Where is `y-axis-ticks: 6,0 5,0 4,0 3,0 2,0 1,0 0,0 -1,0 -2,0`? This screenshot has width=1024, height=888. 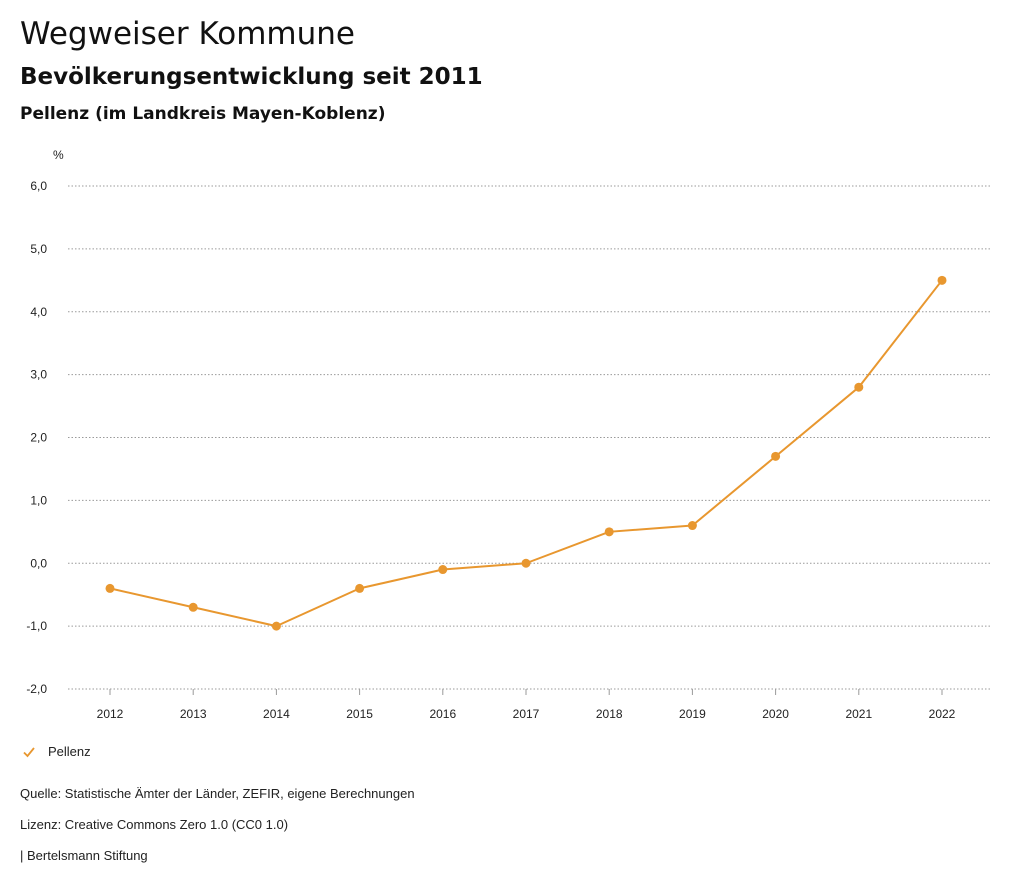 y-axis-ticks: 6,0 5,0 4,0 3,0 2,0 1,0 0,0 -1,0 -2,0 is located at coordinates (36, 437).